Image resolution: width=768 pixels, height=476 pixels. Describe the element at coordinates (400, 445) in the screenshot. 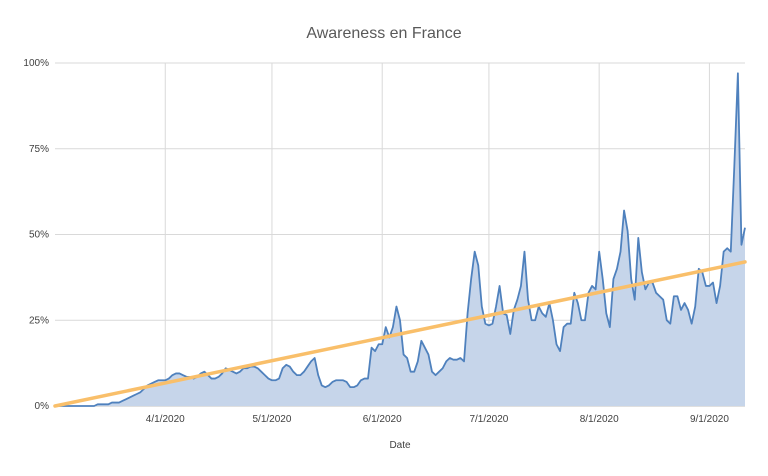

I see `x-axis-label: Date` at that location.